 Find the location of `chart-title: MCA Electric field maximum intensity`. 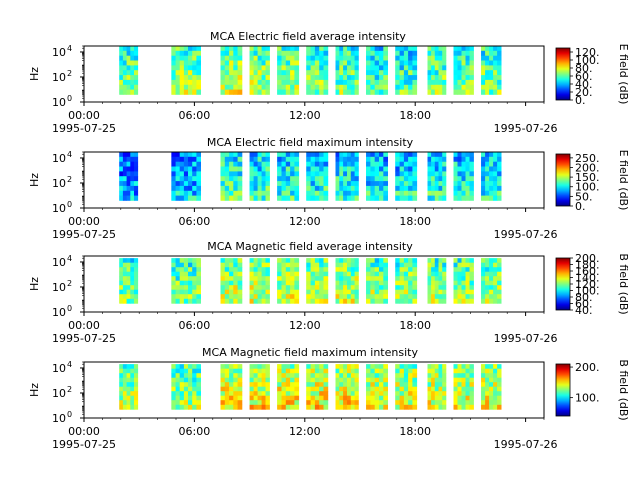

chart-title: MCA Electric field maximum intensity is located at coordinates (310, 142).